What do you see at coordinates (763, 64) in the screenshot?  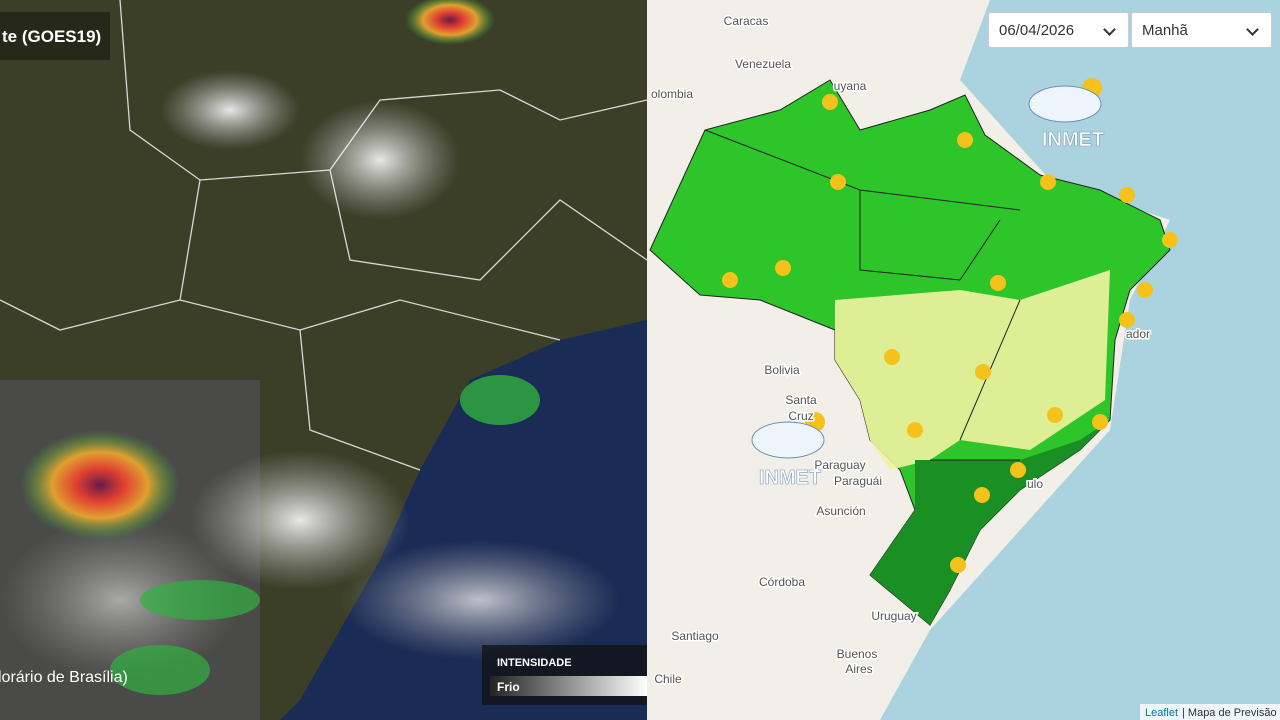 I see `map-label: Venezuela` at bounding box center [763, 64].